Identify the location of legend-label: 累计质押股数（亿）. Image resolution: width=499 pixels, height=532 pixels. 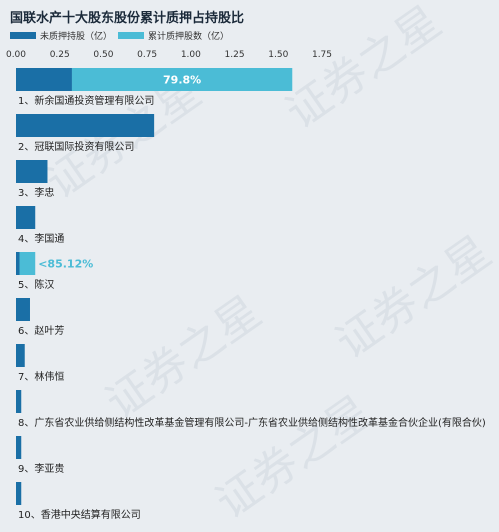
(188, 36).